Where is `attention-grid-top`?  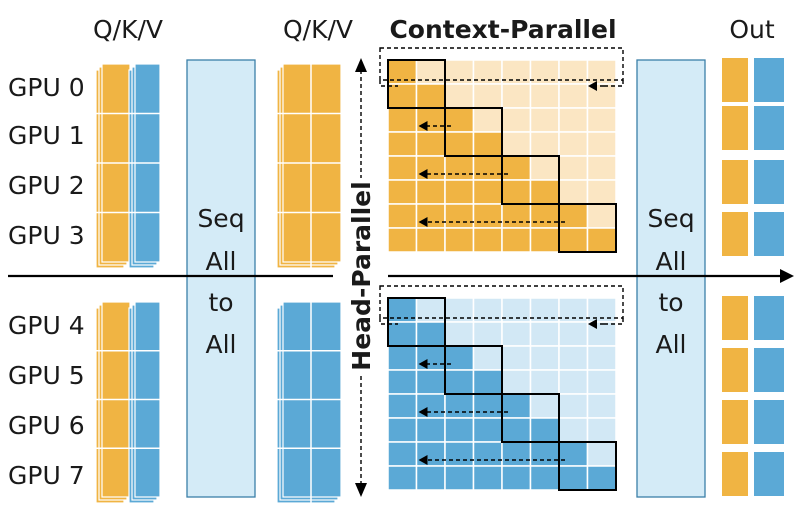
attention-grid-top is located at coordinates (502, 156).